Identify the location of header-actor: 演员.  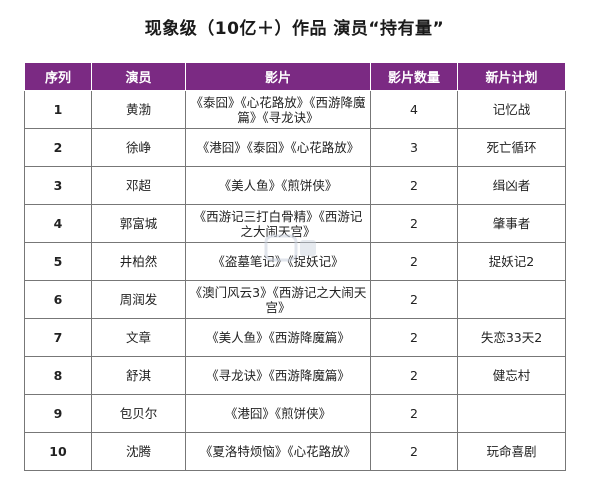
(138, 76).